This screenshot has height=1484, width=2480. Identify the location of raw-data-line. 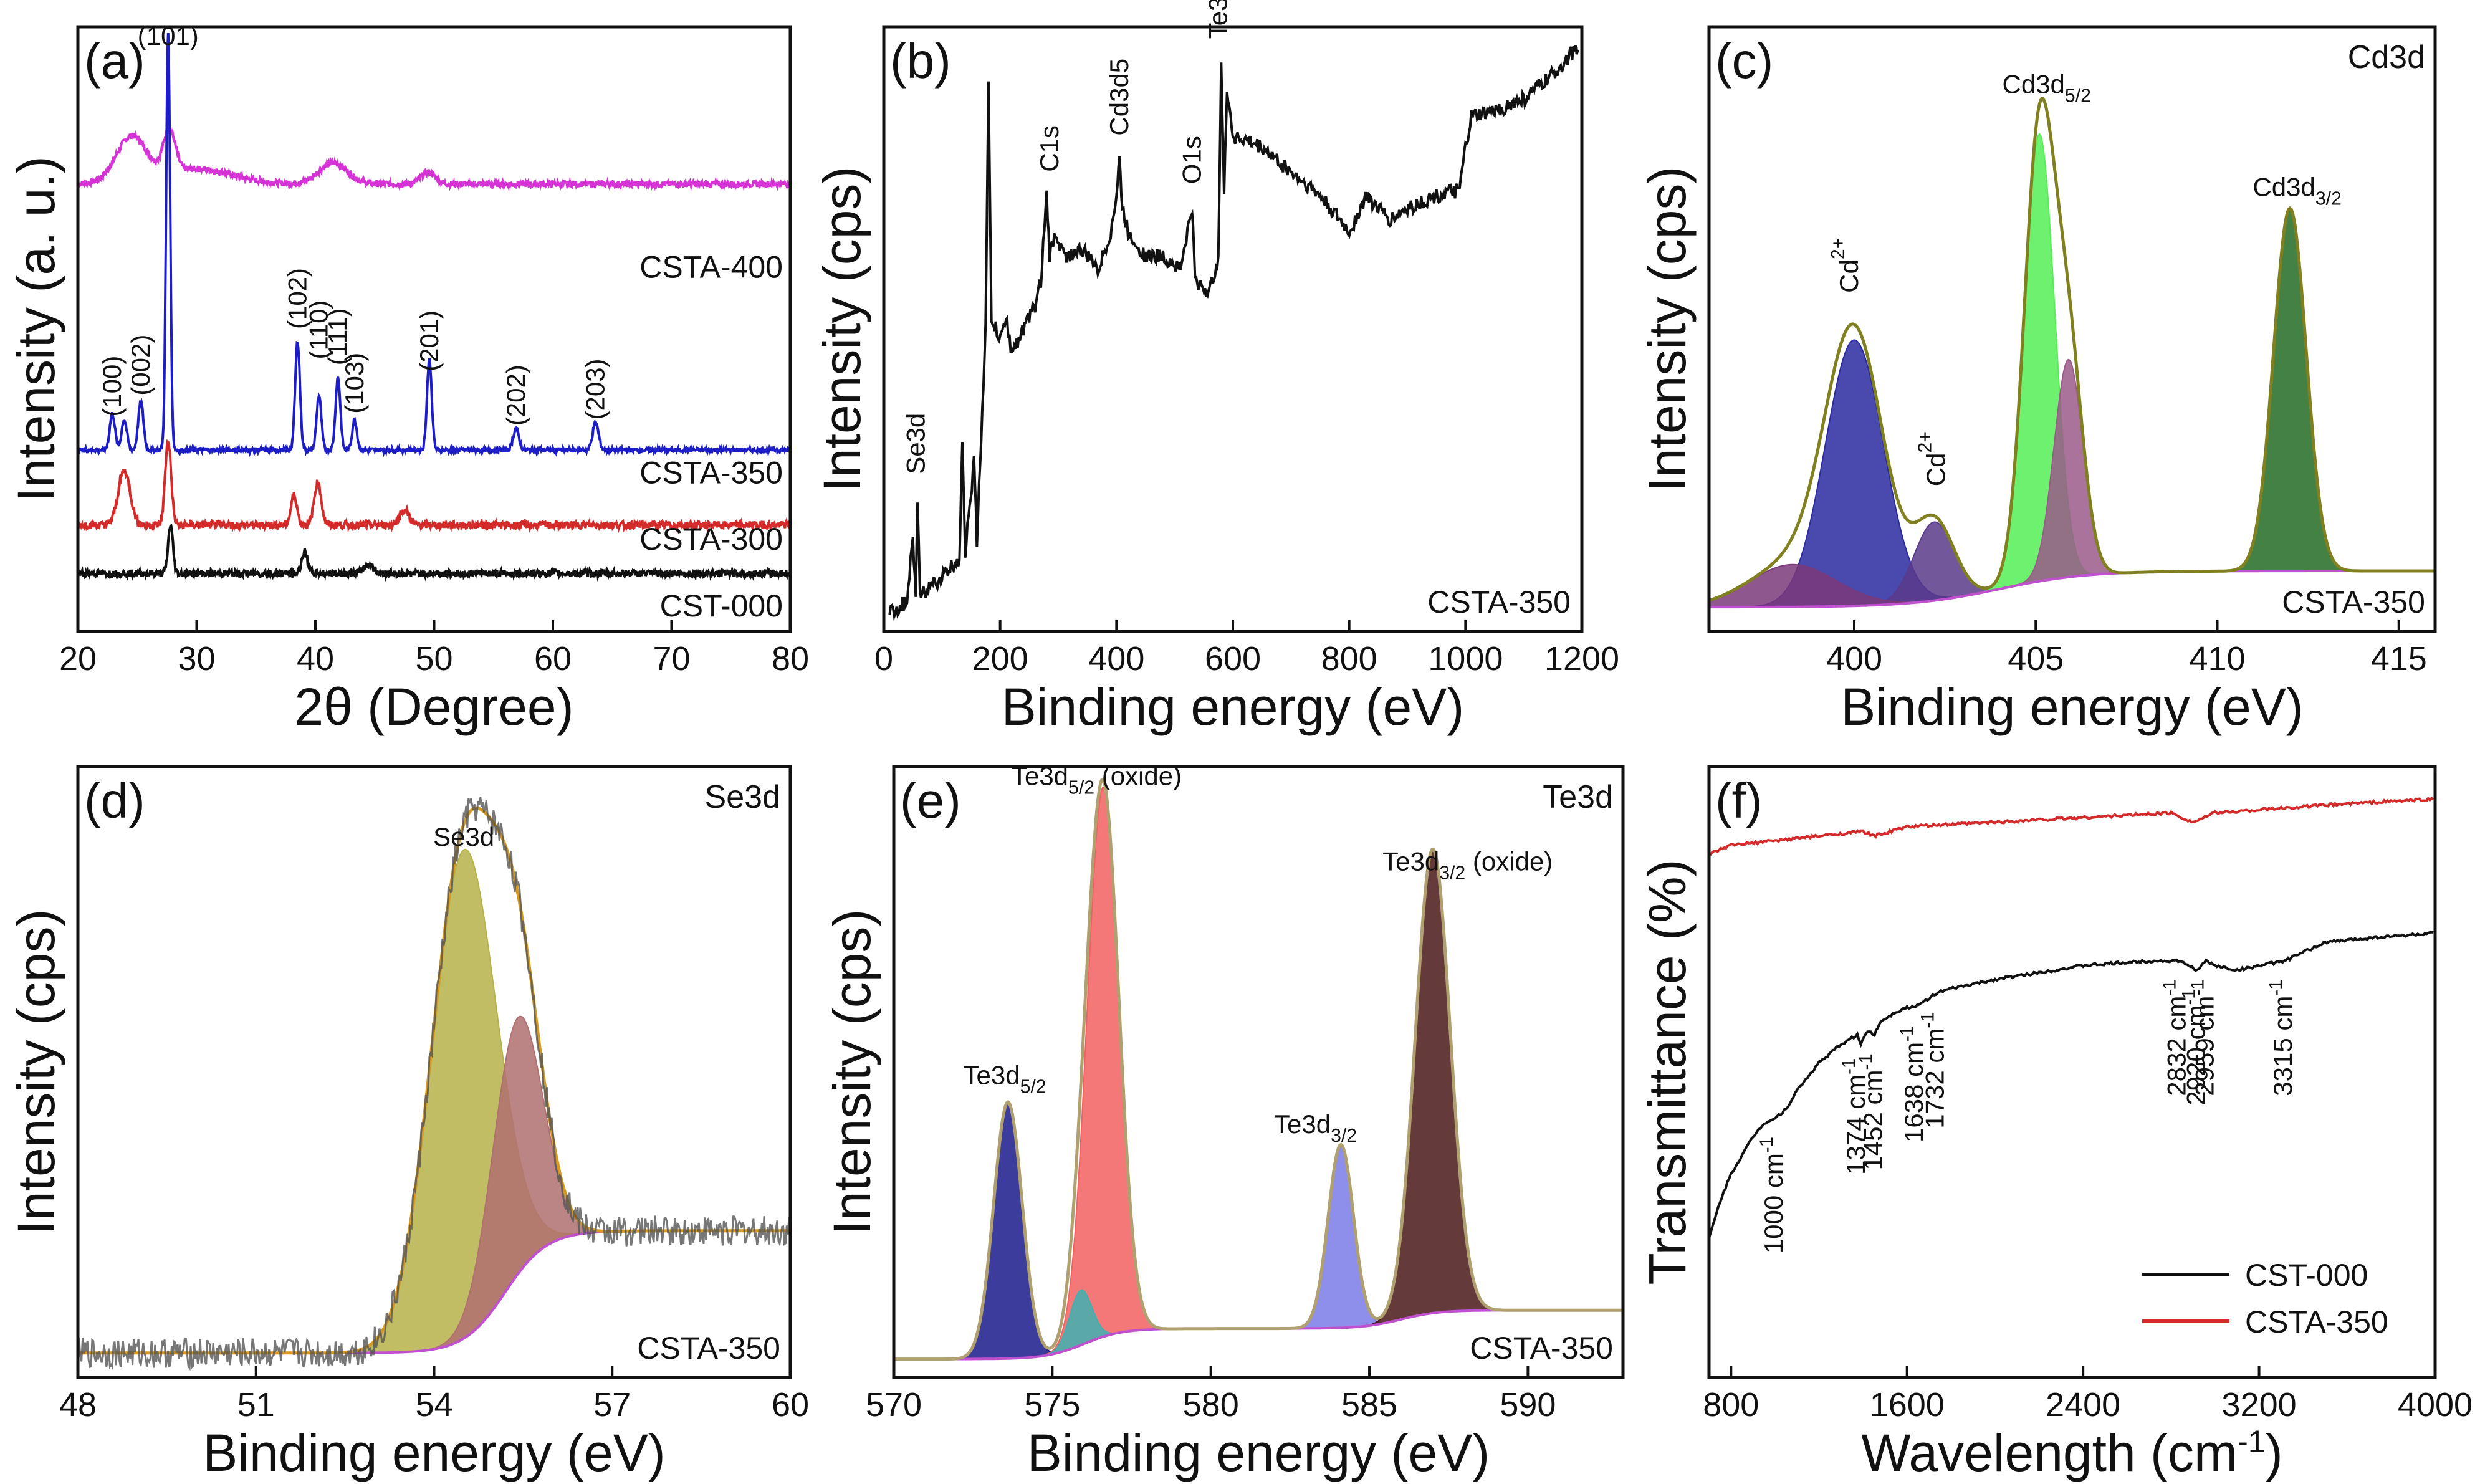
(434, 1084).